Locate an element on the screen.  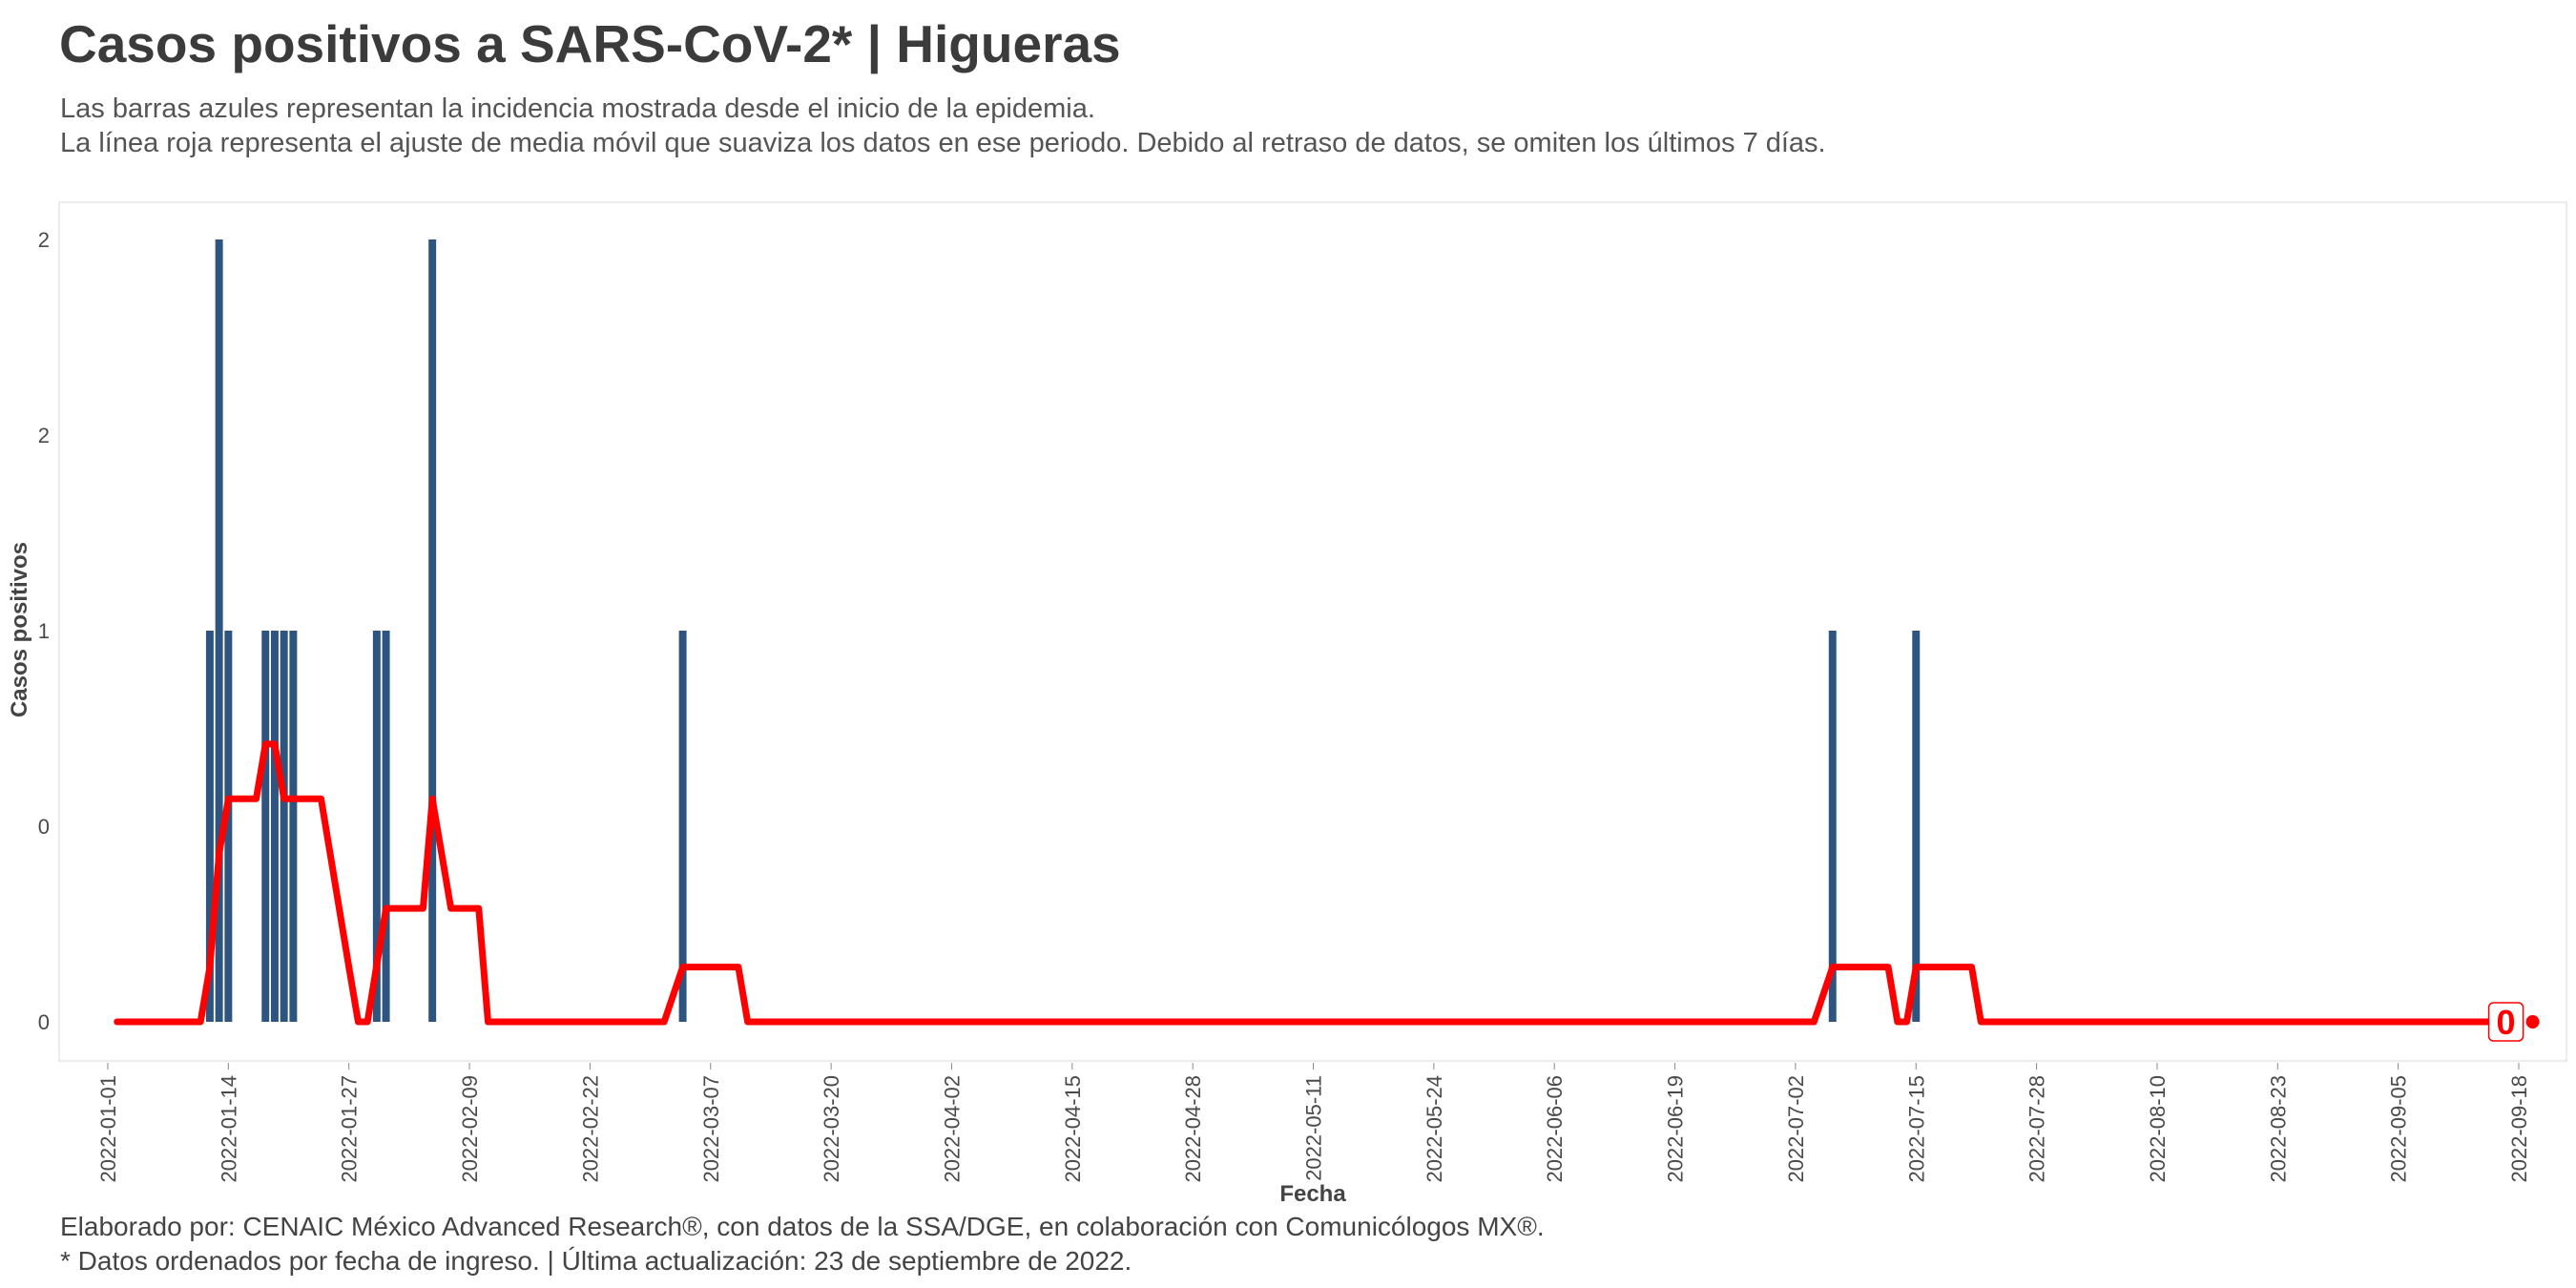
x-tick-label: 2022-03-07 is located at coordinates (711, 1129).